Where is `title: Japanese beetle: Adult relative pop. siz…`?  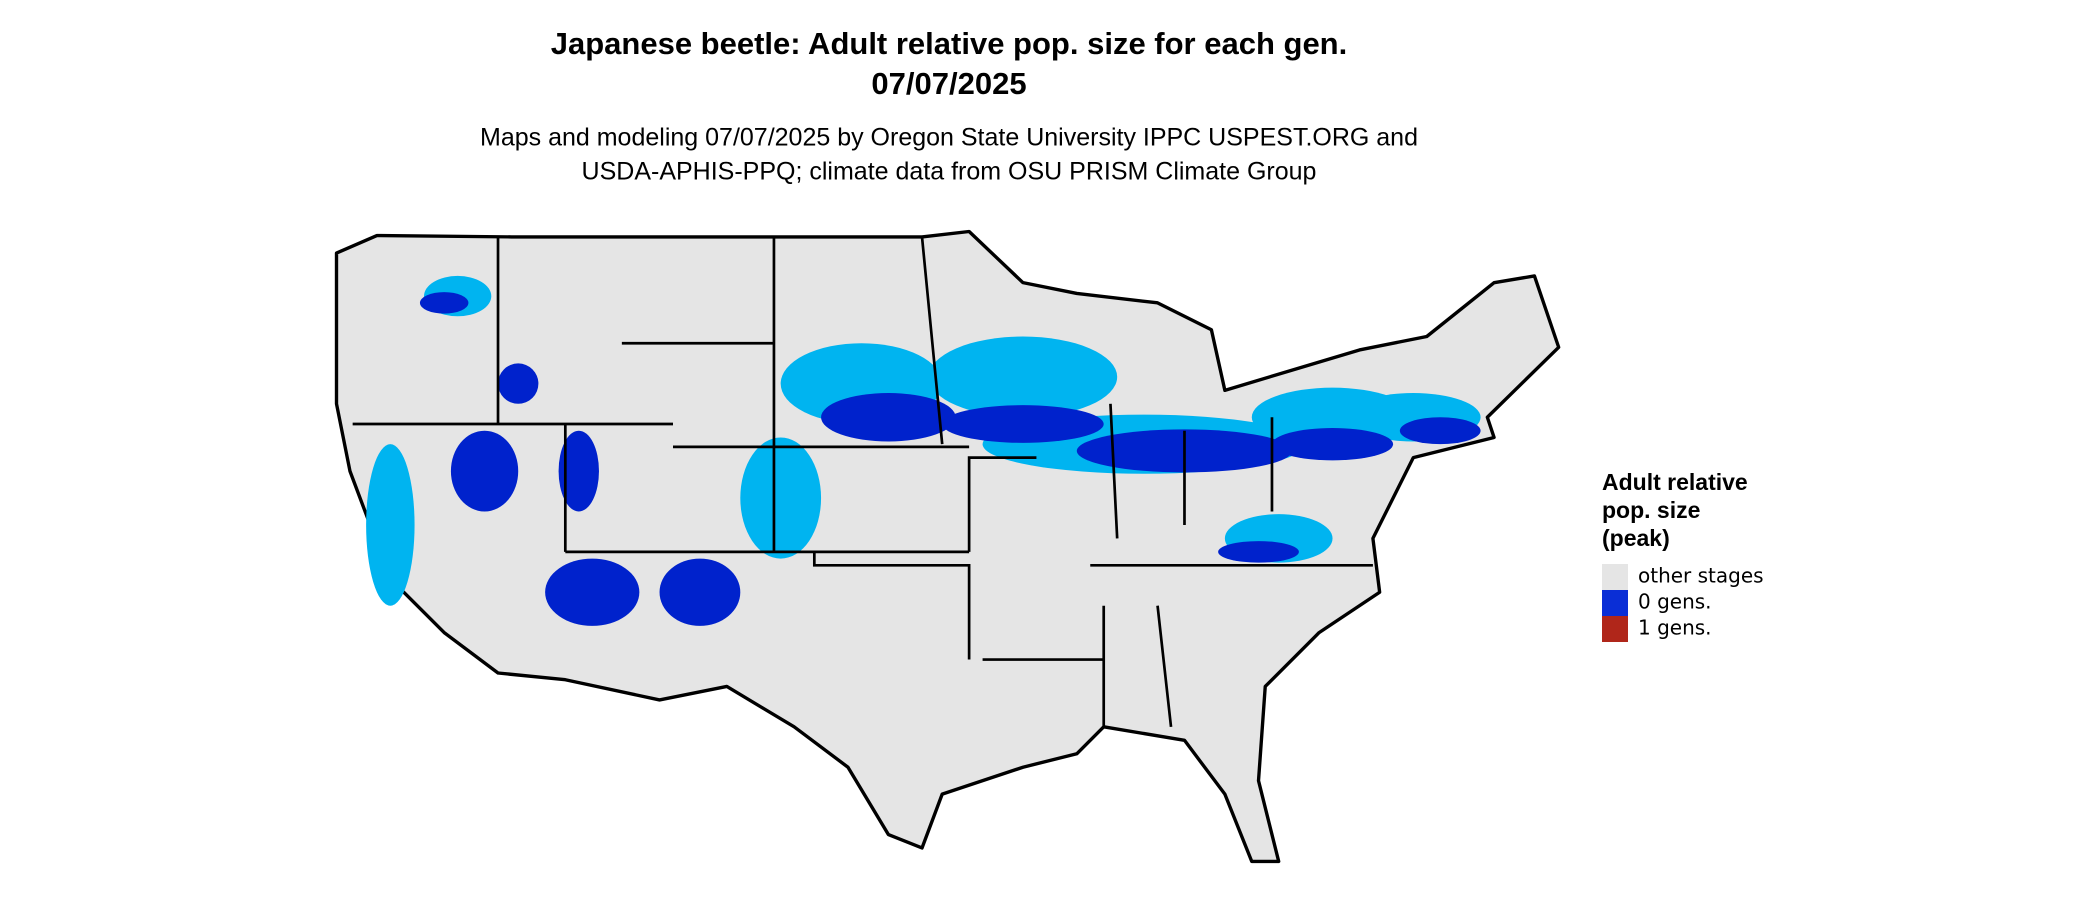 title: Japanese beetle: Adult relative pop. siz… is located at coordinates (949, 43).